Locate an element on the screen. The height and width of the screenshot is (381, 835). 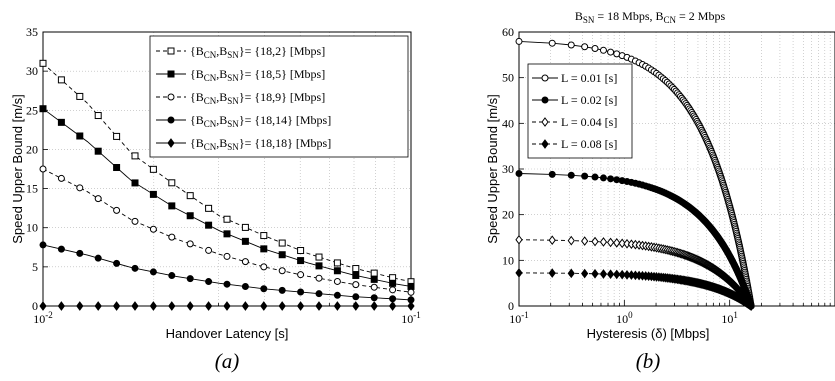
legend-a-label: {BCN,BSN}= {18,18} [Mbps] is located at coordinates (260, 144).